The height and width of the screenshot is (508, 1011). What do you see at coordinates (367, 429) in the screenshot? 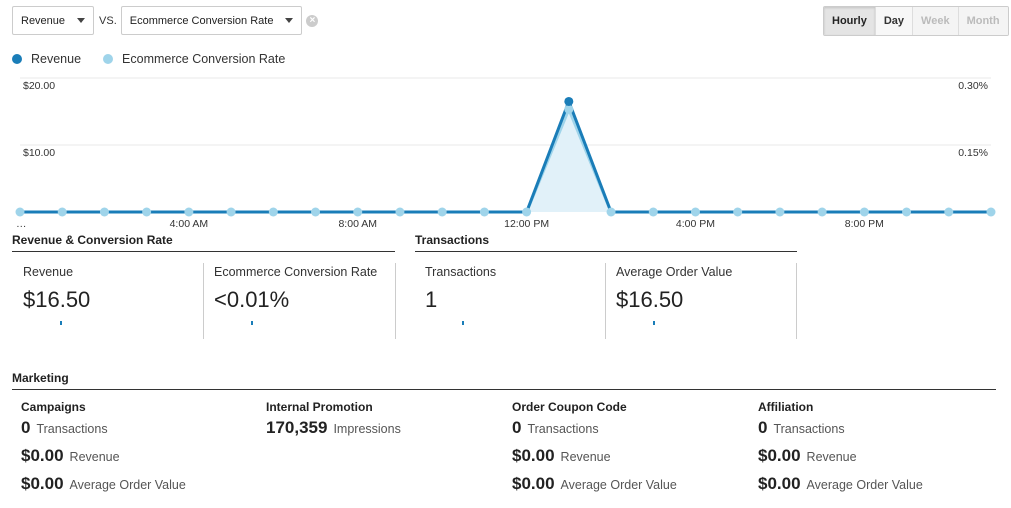
I see `marketing-unit: Impressions` at bounding box center [367, 429].